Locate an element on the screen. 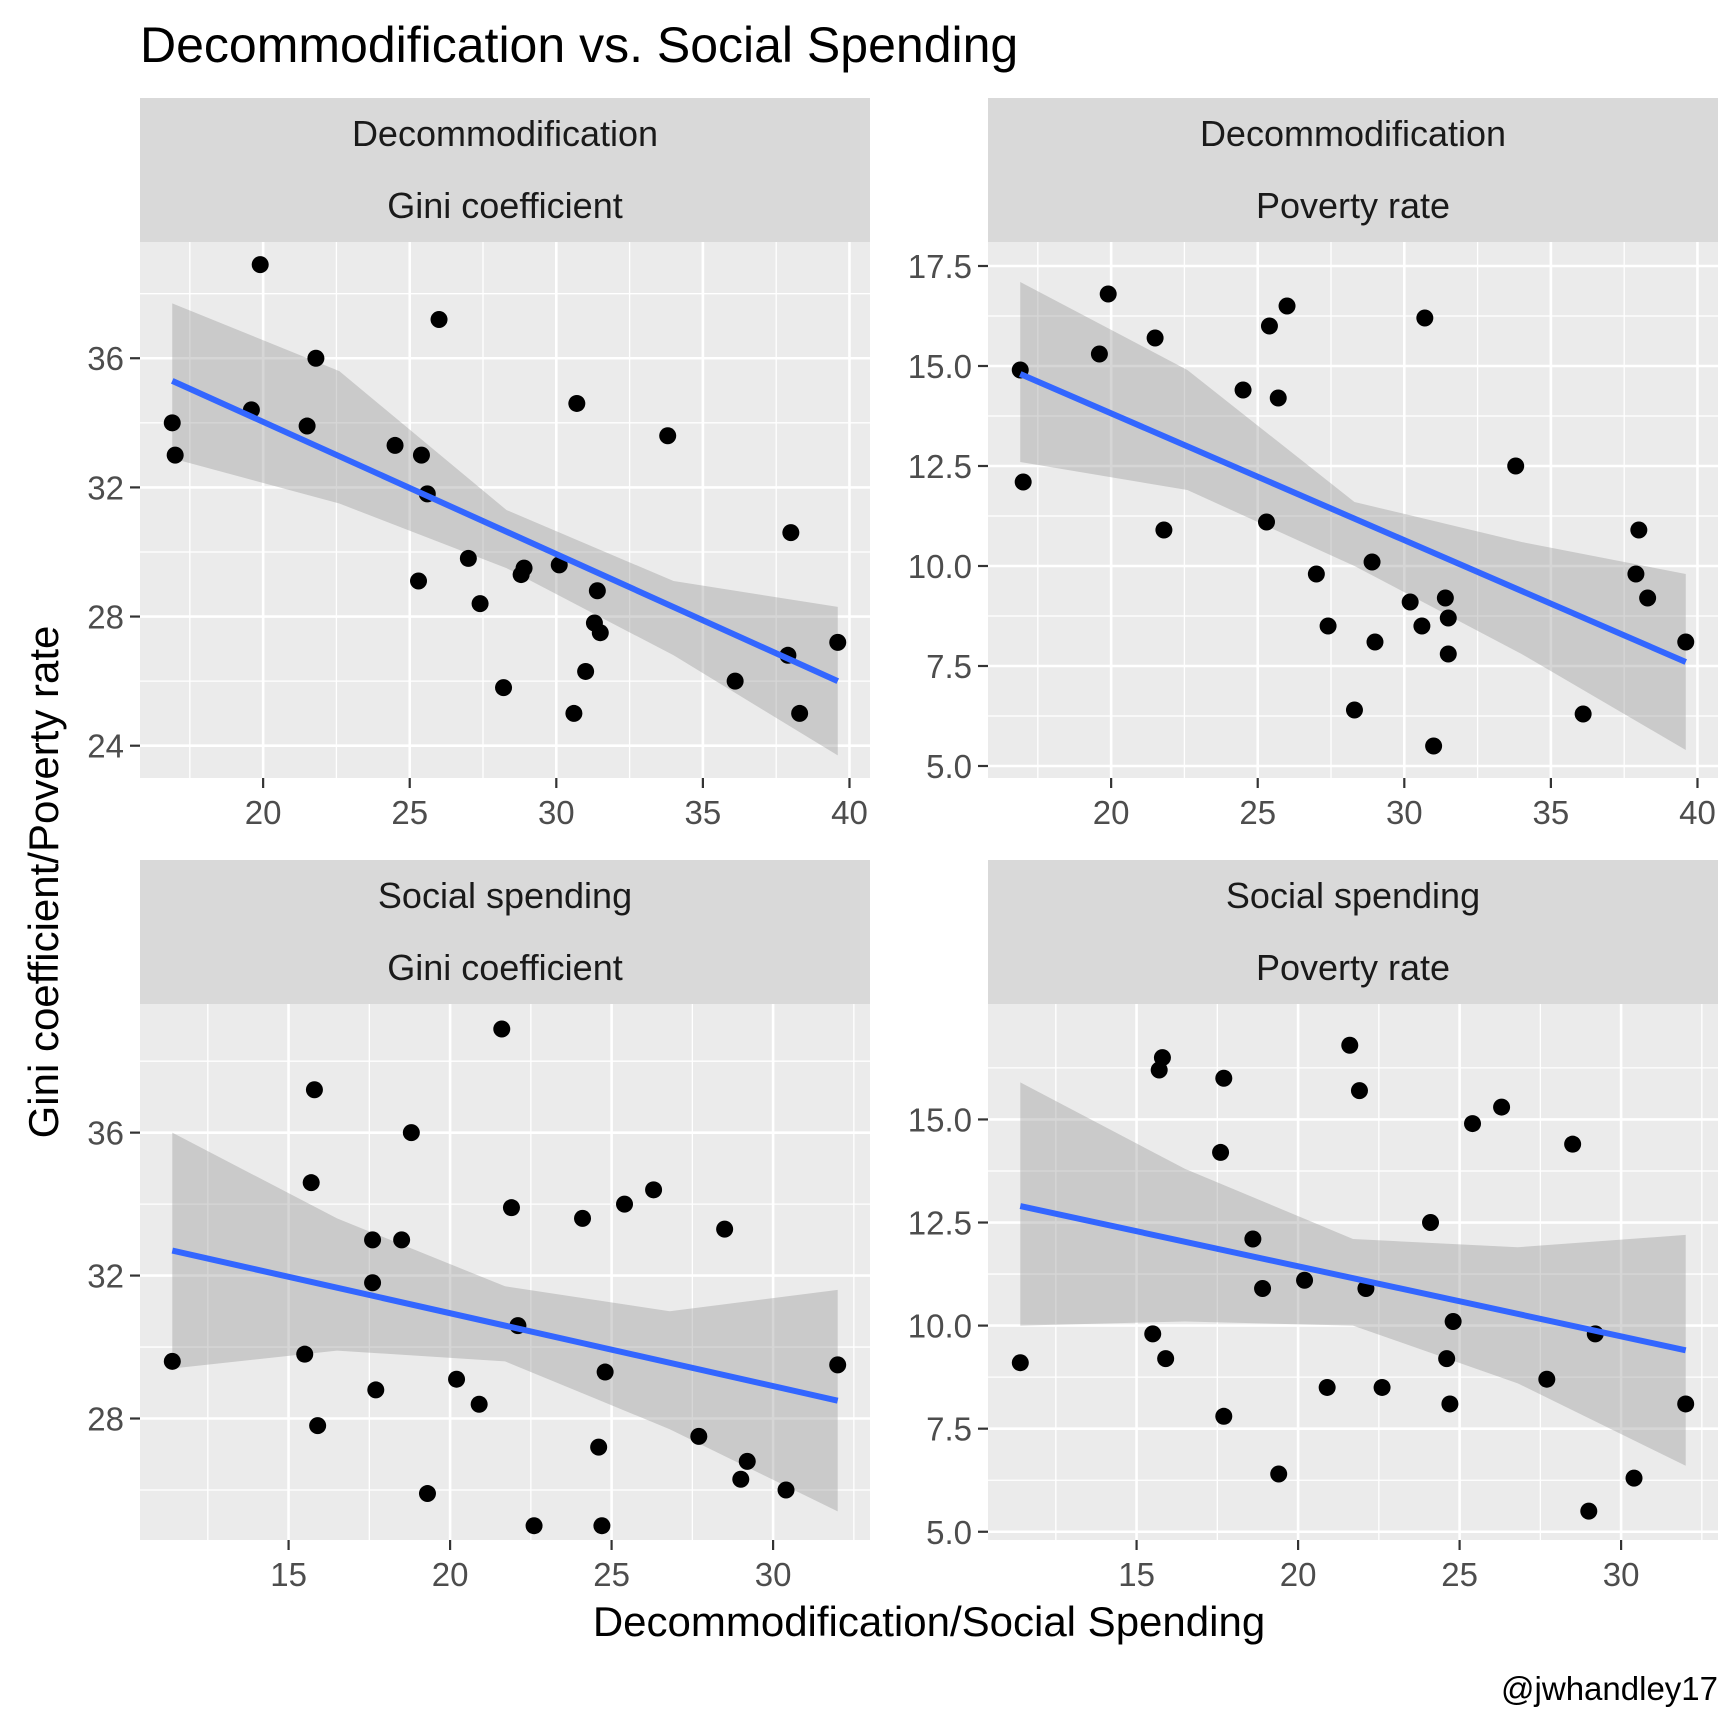  x-axis-title: Decommodification/Social Spending is located at coordinates (929, 1621).